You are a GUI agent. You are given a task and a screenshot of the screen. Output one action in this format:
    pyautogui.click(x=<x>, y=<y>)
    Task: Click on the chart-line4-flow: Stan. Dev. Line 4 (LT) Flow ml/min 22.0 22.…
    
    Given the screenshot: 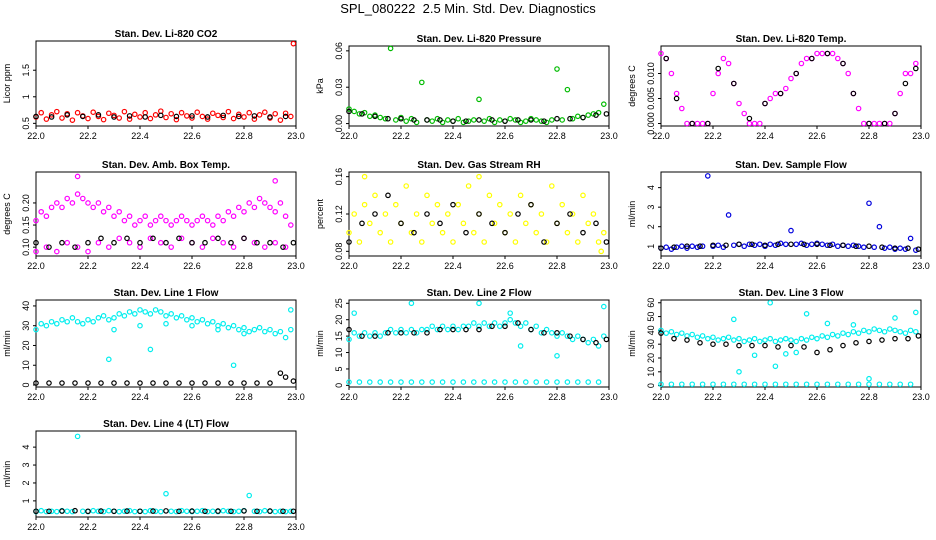 What is the action you would take?
    pyautogui.click(x=153, y=475)
    